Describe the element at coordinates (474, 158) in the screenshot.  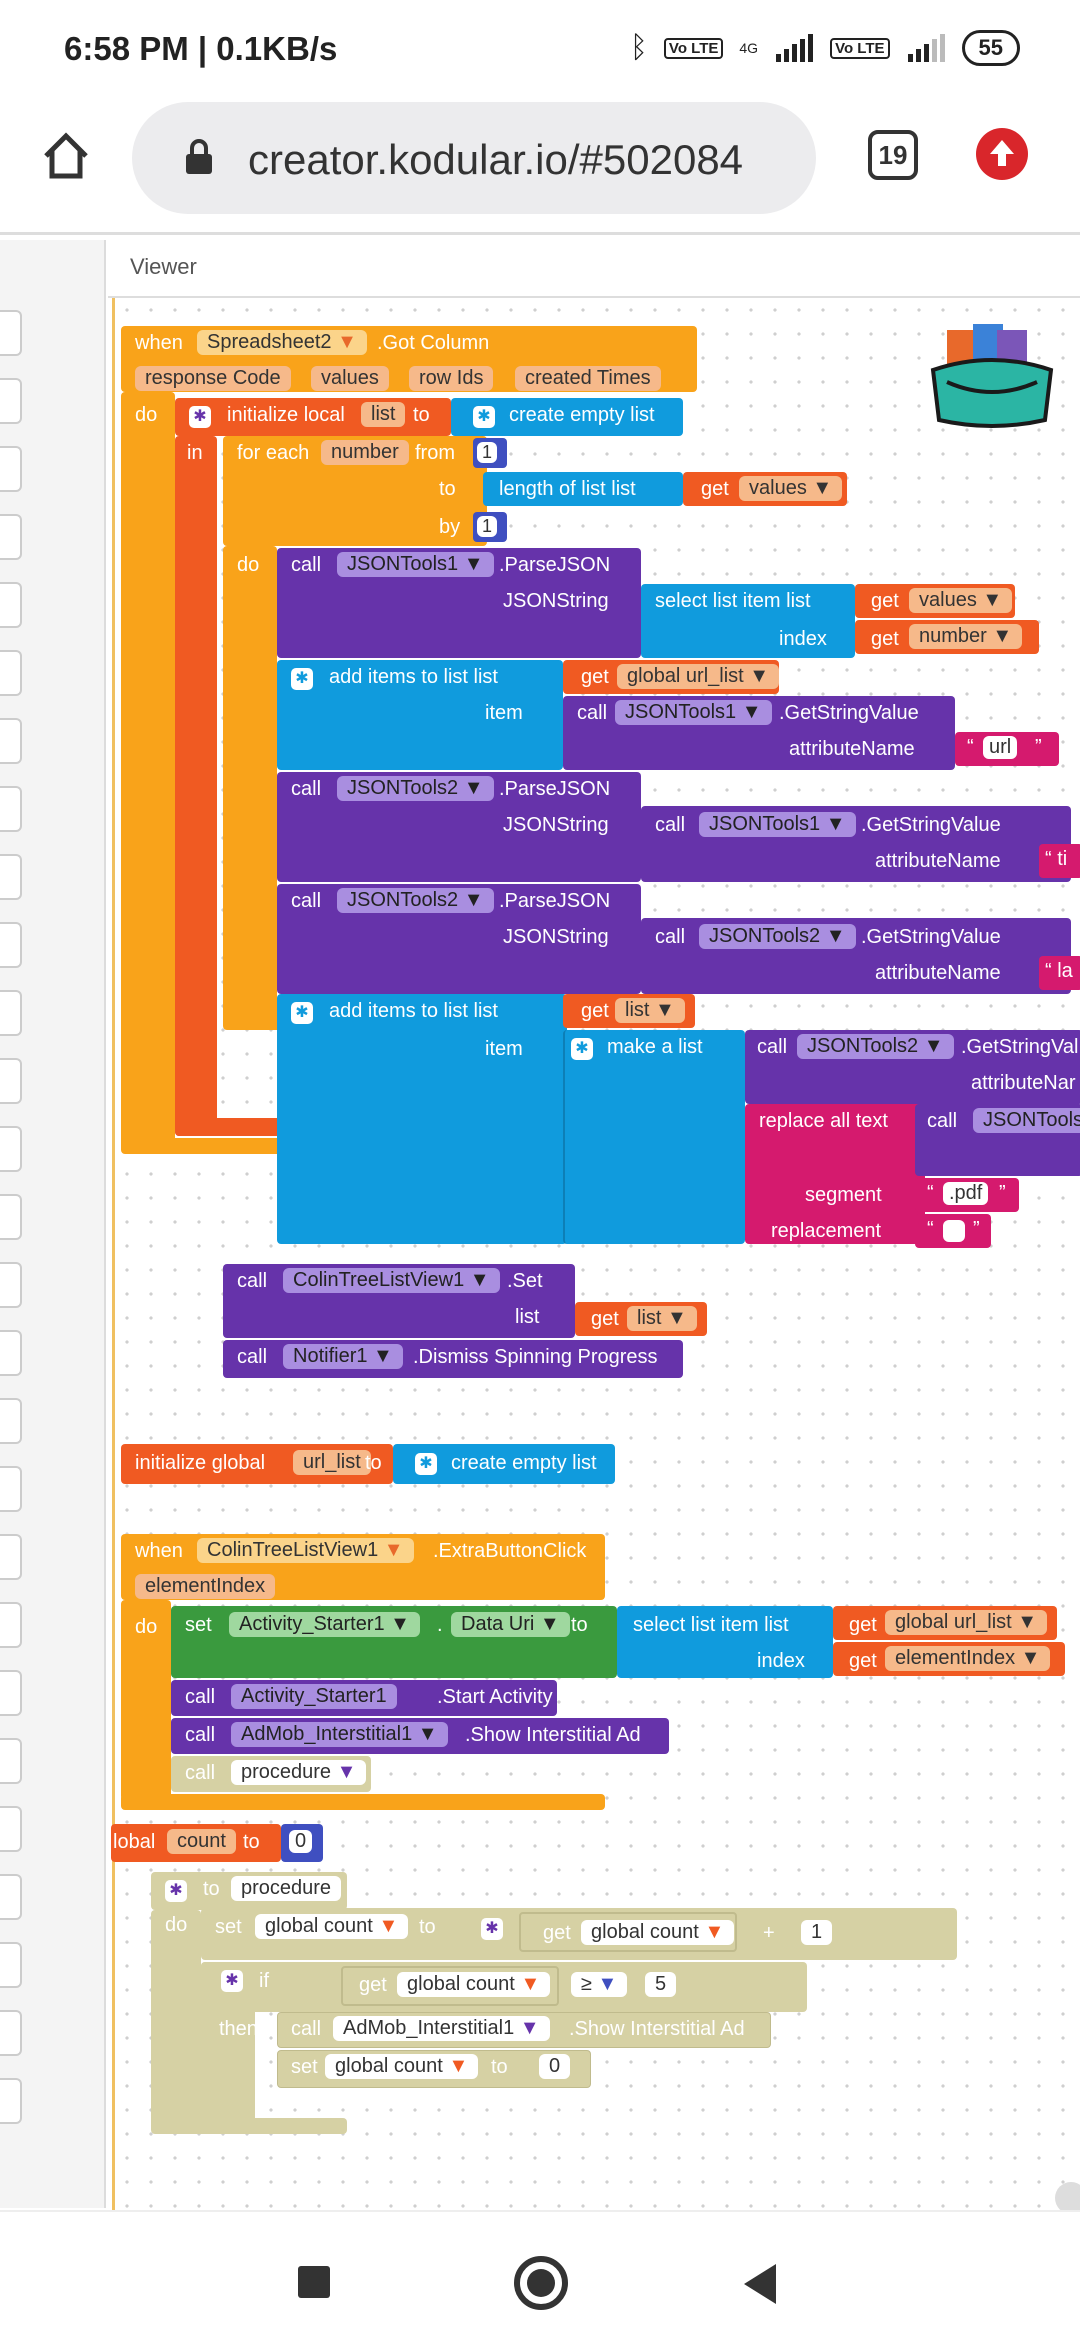
I see `address-bar: creator.kodular.io/#502084` at that location.